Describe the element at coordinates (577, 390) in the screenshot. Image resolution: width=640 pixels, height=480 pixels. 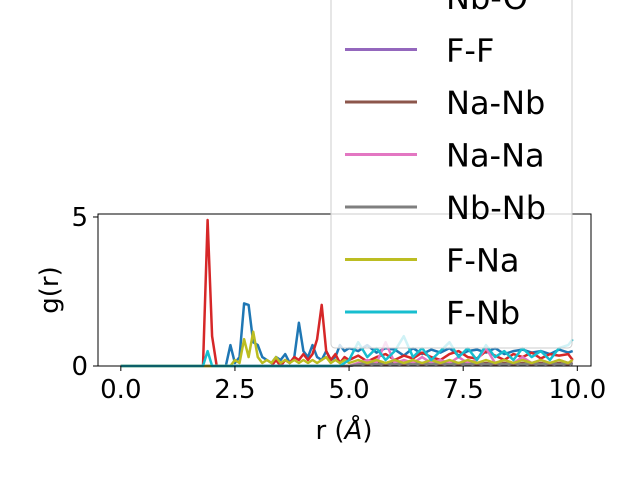
I see `x-tick-label: 10.0` at that location.